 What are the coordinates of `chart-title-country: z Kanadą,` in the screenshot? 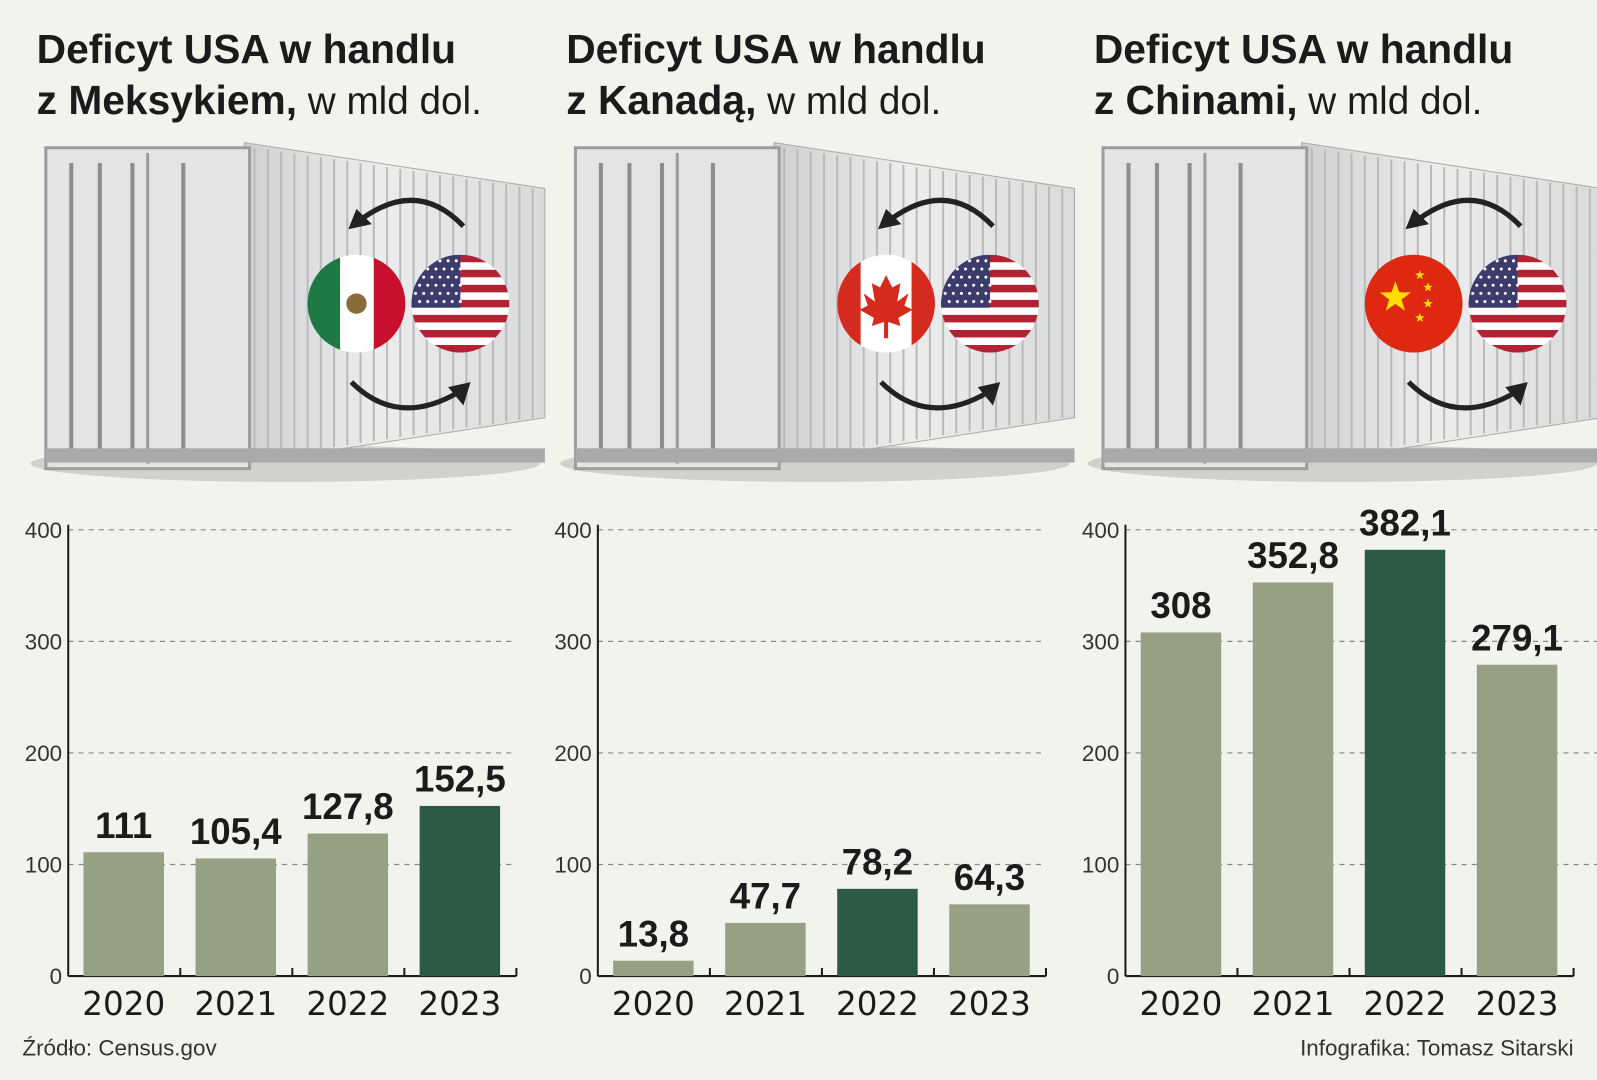 It's located at (661, 100).